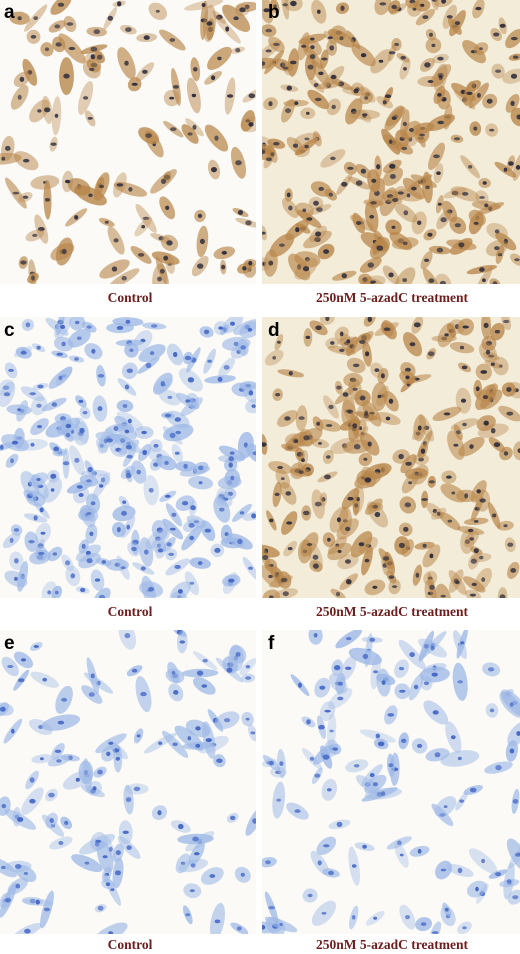 The image size is (520, 954). I want to click on micrograph-panel-a: a, so click(128, 142).